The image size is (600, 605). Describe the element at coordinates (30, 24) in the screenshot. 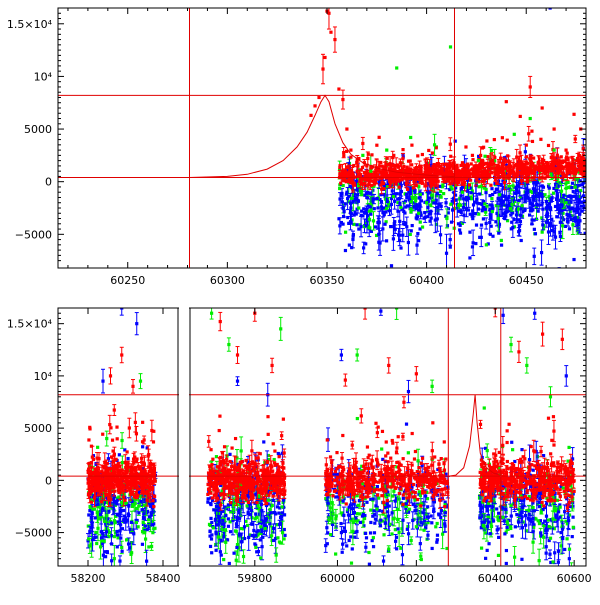

I see `y-tick-label: 1.5×10⁴` at that location.